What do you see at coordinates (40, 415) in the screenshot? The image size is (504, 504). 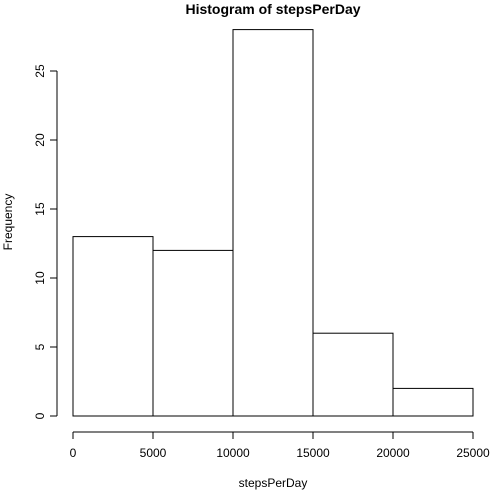 I see `y-tick-label-0: 0` at bounding box center [40, 415].